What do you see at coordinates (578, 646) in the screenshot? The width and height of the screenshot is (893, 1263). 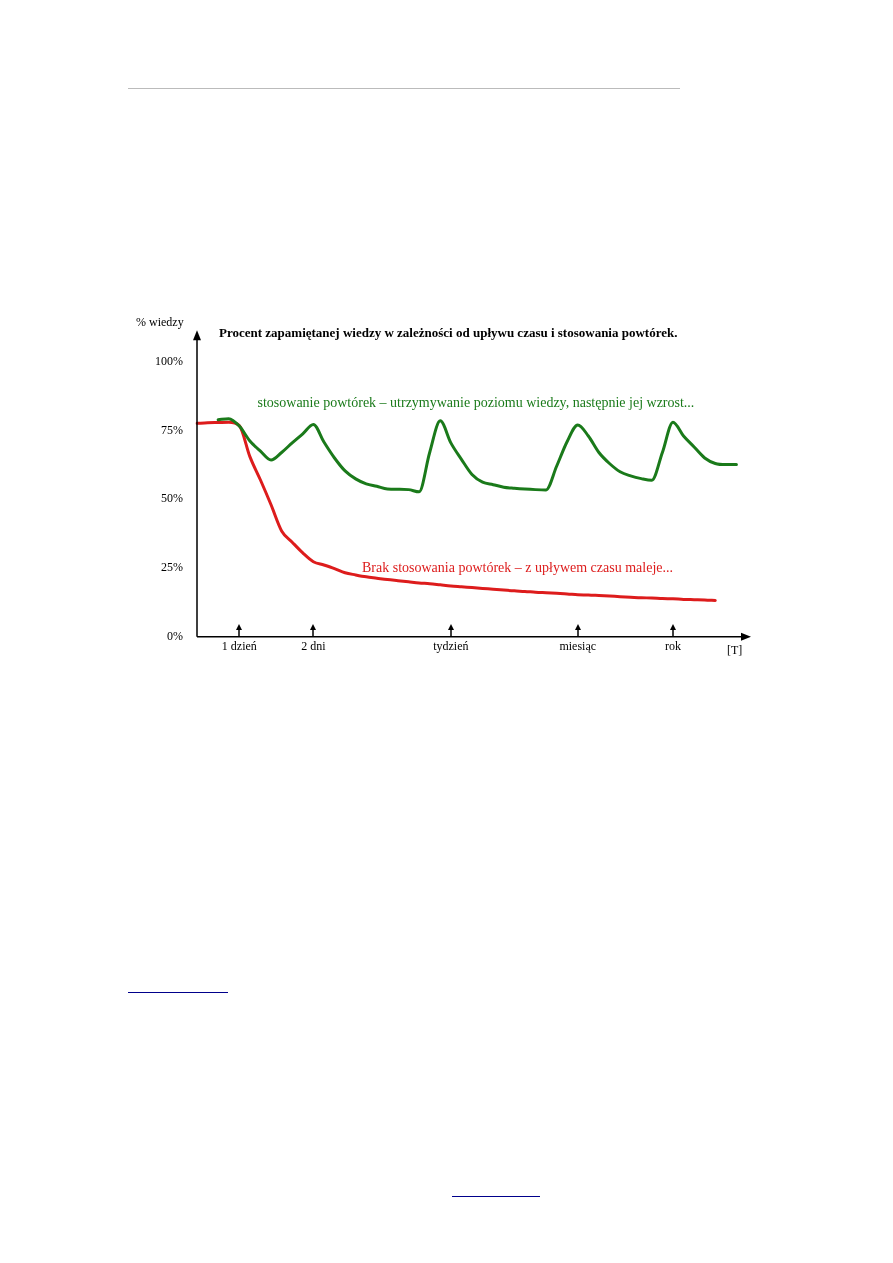 I see `x-tick-label: miesiąc` at bounding box center [578, 646].